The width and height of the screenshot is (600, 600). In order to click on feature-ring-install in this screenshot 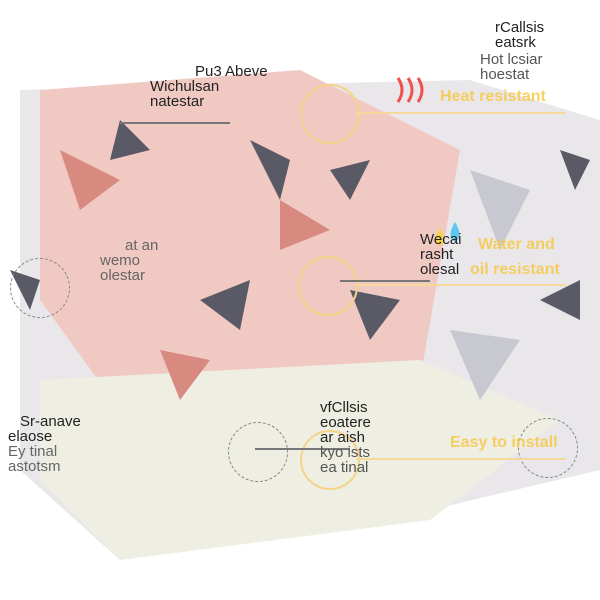, I will do `click(330, 460)`.